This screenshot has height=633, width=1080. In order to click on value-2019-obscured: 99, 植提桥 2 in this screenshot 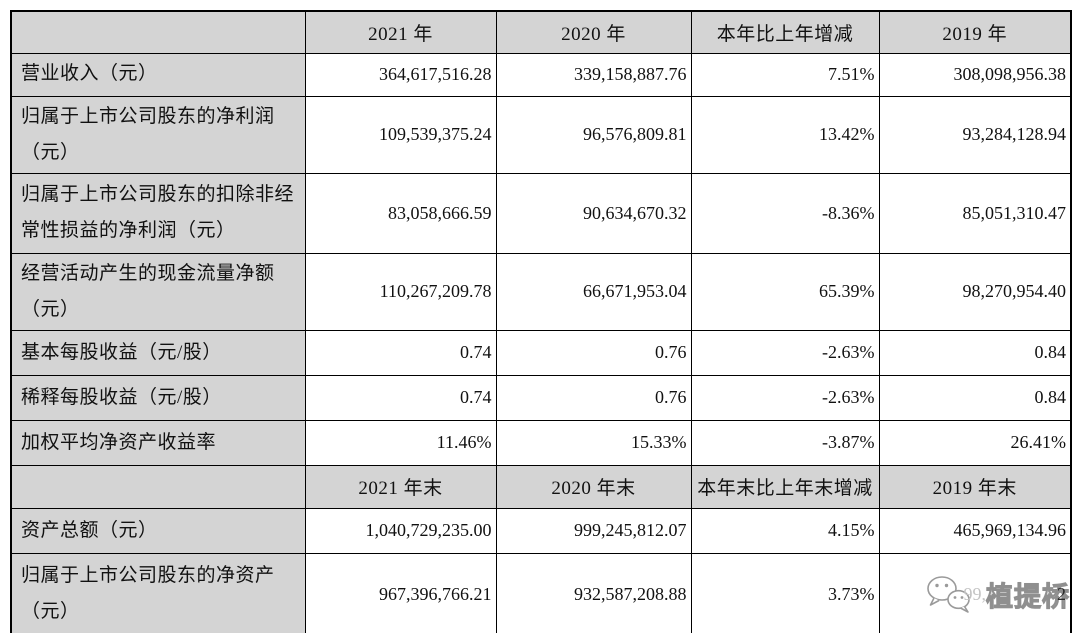, I will do `click(975, 592)`.